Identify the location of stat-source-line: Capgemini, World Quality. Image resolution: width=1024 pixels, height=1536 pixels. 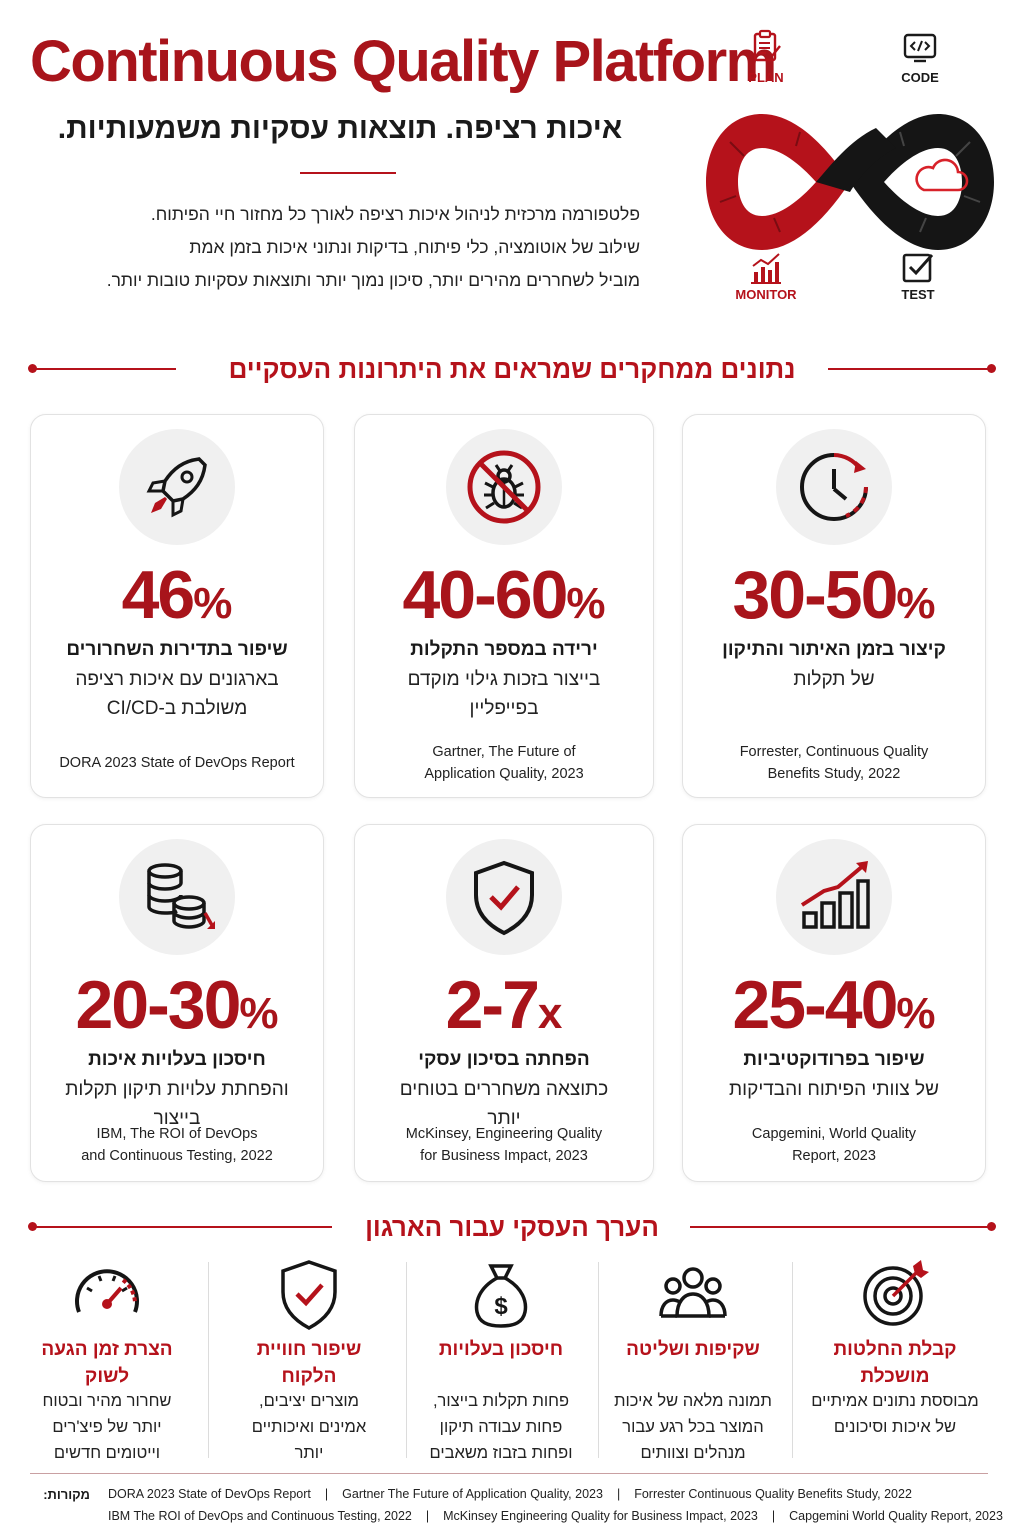
(834, 1134).